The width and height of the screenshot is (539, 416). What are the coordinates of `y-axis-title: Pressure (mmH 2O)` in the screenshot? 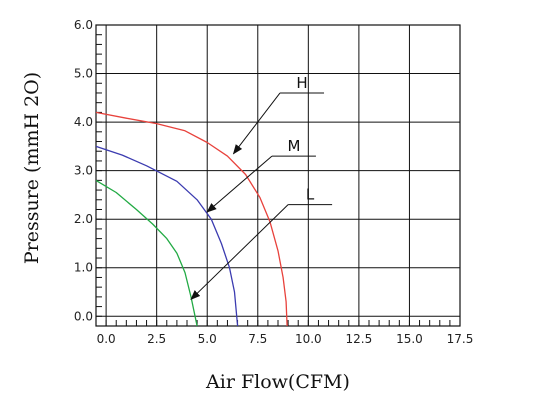 It's located at (32, 168).